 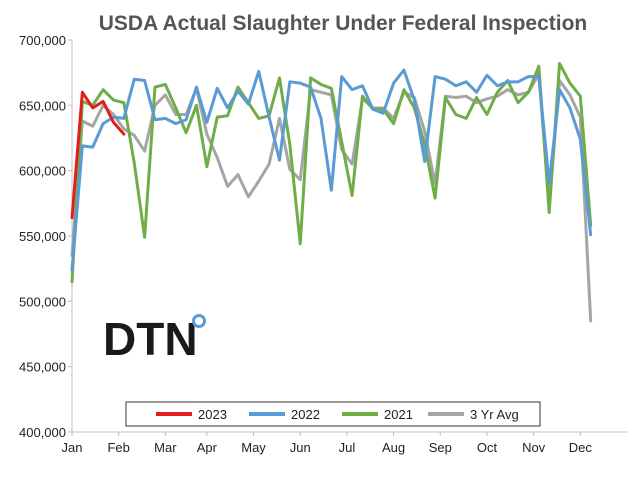 What do you see at coordinates (42, 301) in the screenshot?
I see `y-tick-label: 500,000` at bounding box center [42, 301].